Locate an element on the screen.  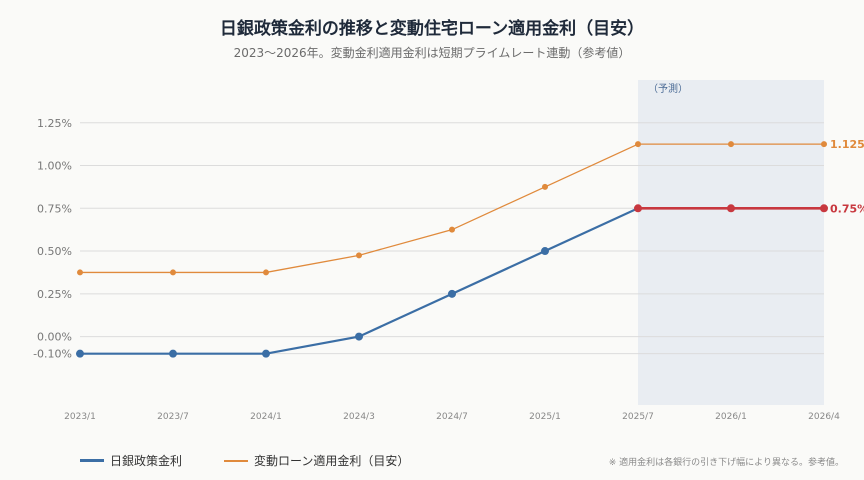
x-tick-label: 2024/1 is located at coordinates (266, 417).